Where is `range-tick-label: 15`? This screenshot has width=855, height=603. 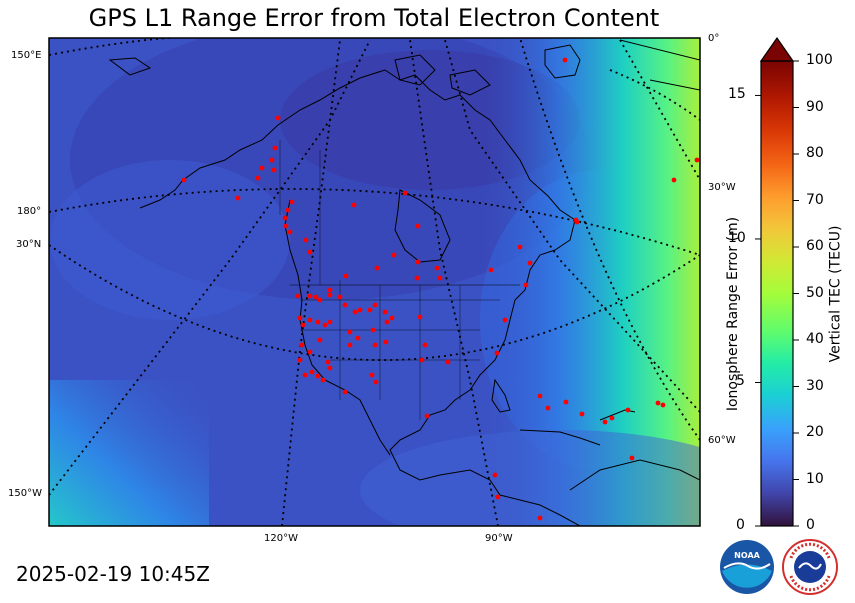 range-tick-label: 15 is located at coordinates (737, 94).